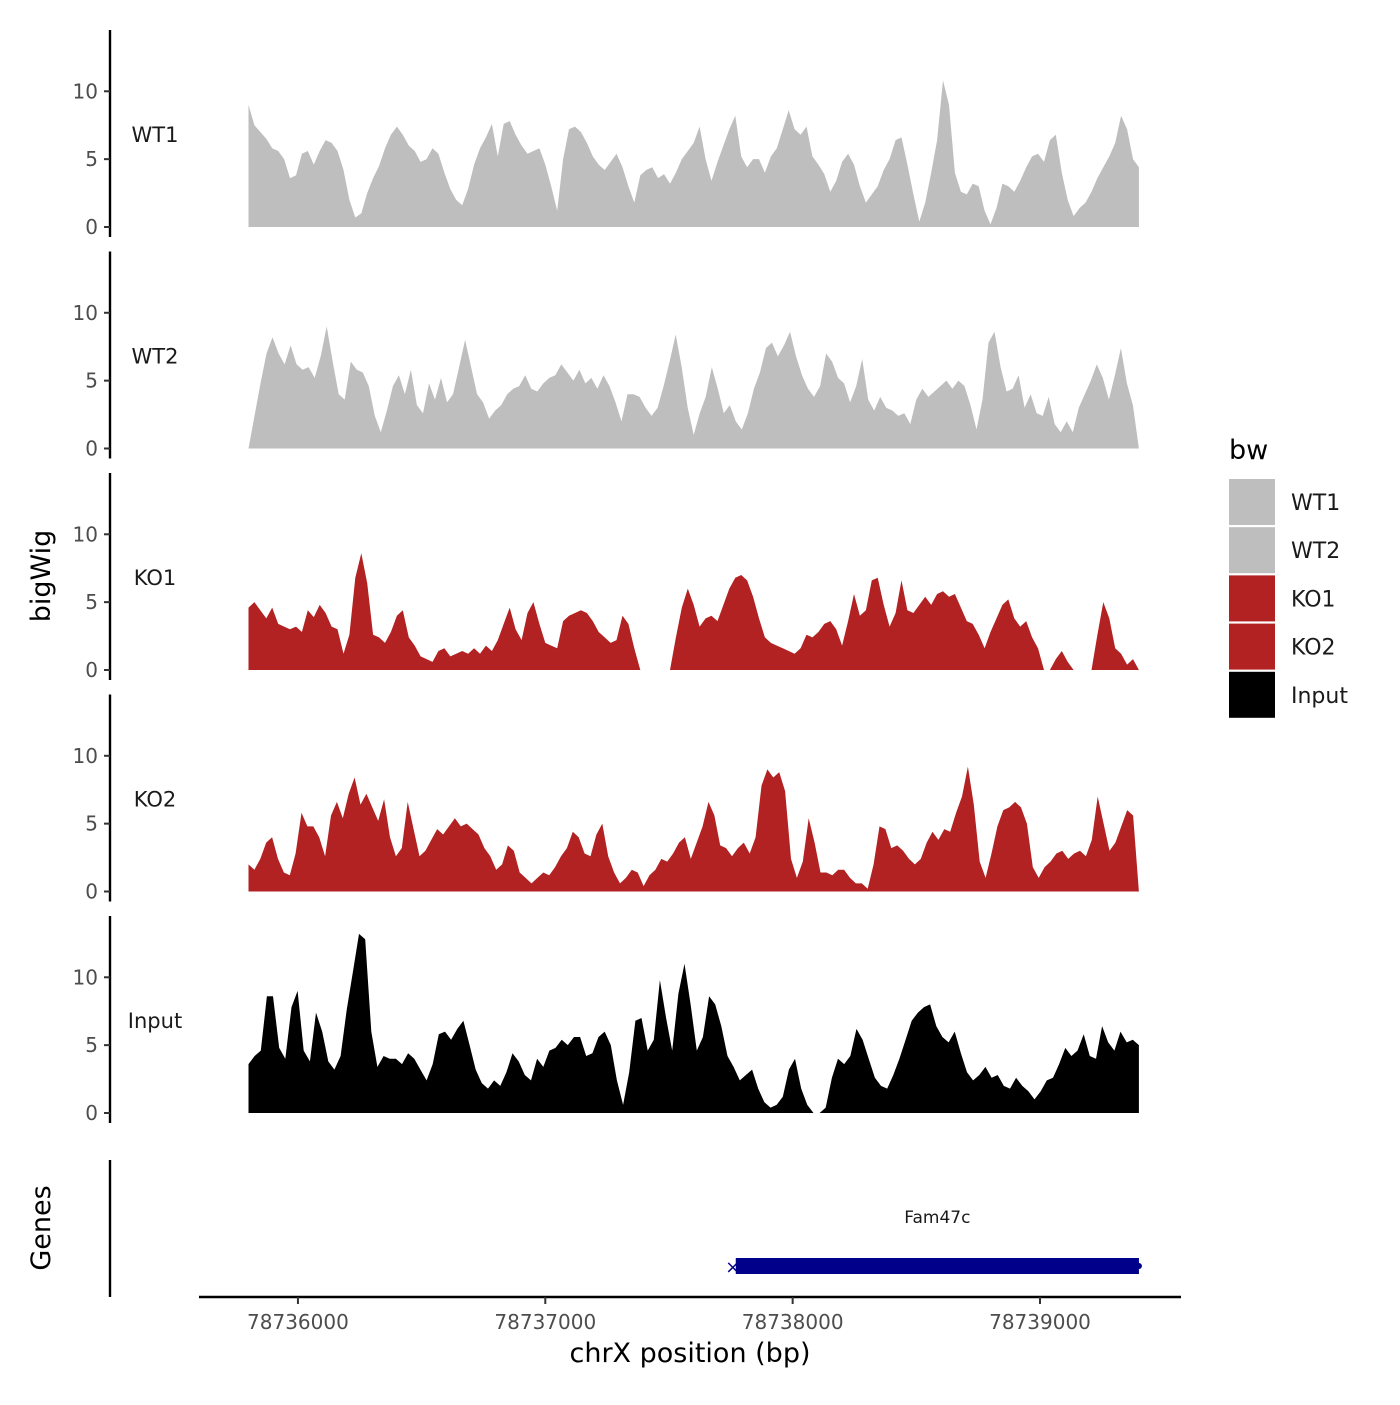 This screenshot has height=1405, width=1400. I want to click on track-panel-KO1: 0 5 10 KO1, so click(606, 577).